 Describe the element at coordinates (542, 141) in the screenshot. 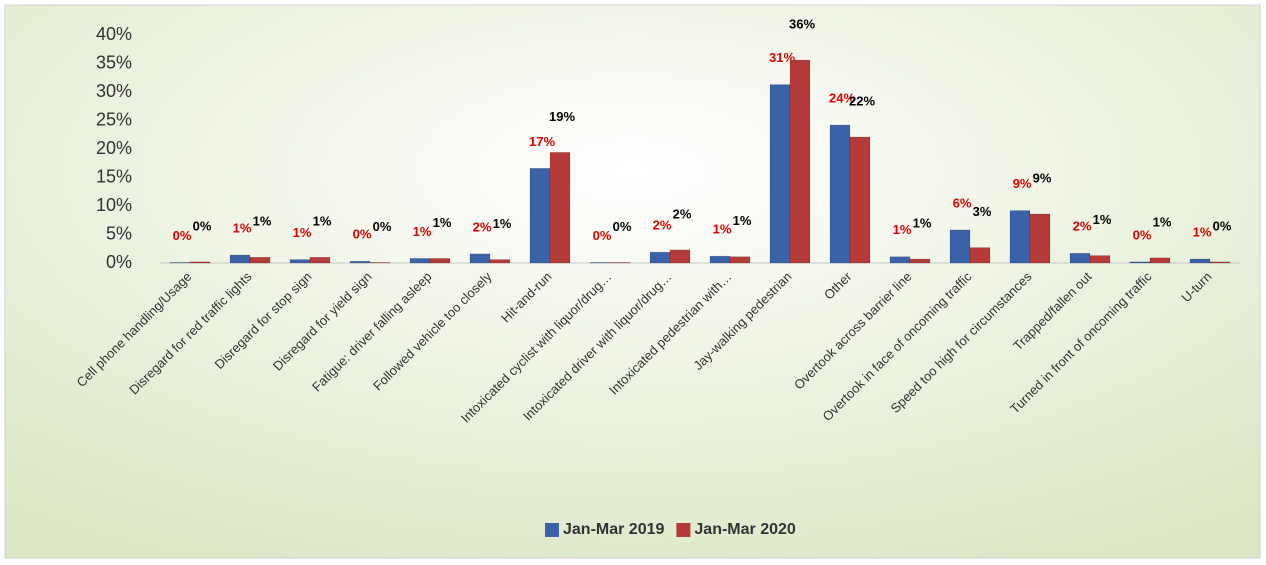

I see `data-label: 17%` at that location.